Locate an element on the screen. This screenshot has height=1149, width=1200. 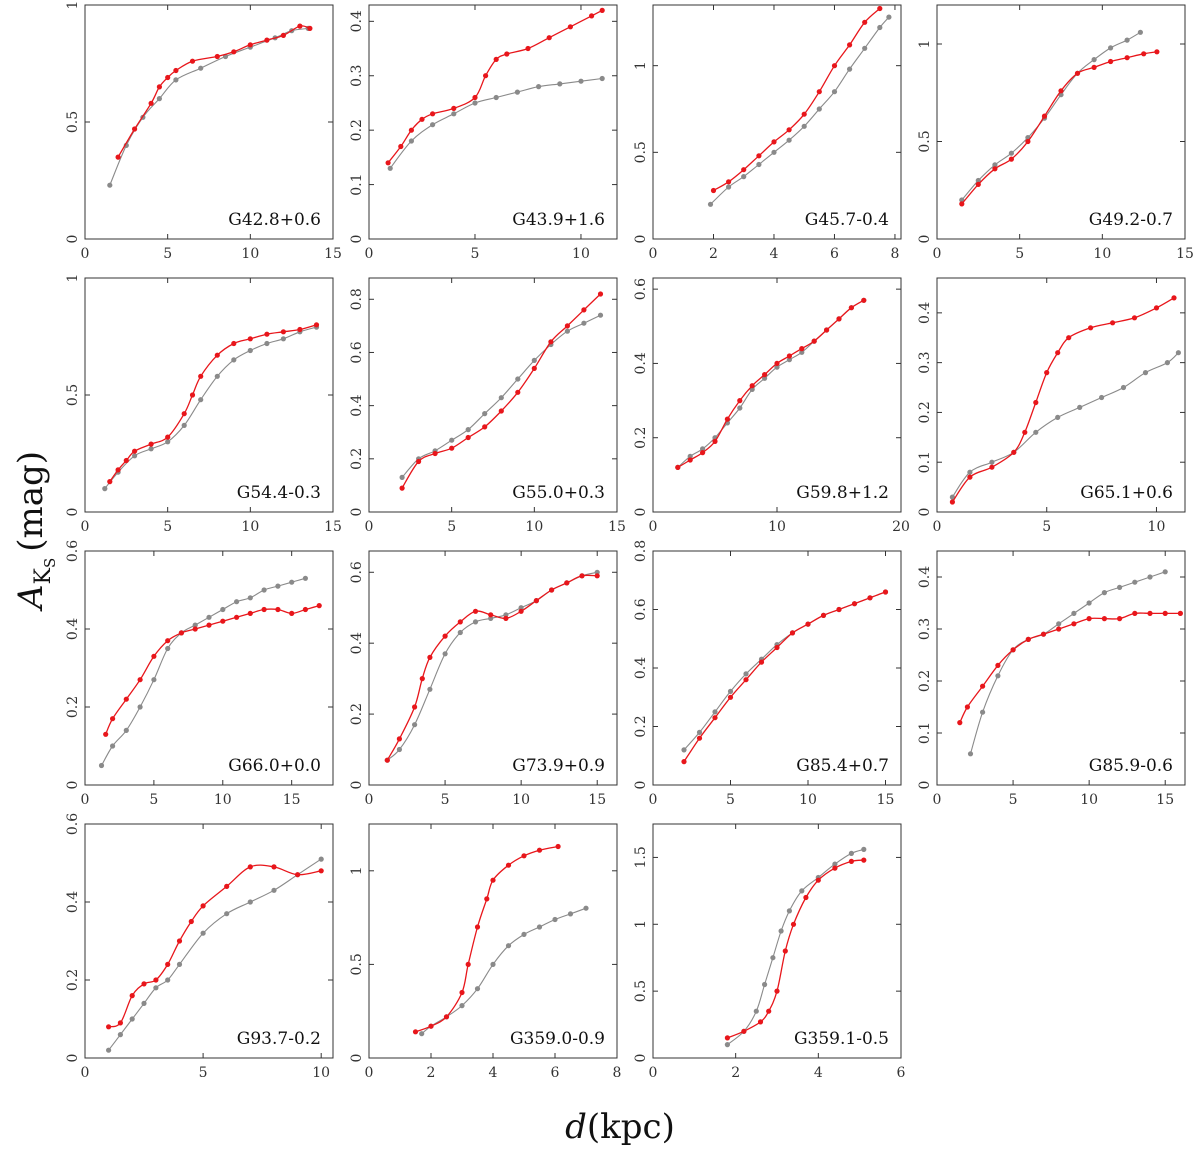
panel-title: G359.0-0.9 is located at coordinates (557, 1039).